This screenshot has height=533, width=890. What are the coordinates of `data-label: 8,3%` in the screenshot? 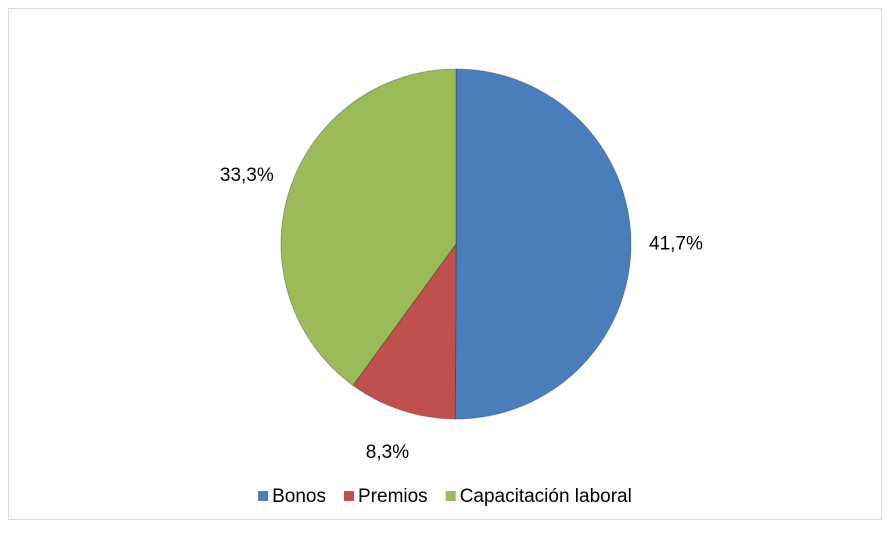 It's located at (387, 452).